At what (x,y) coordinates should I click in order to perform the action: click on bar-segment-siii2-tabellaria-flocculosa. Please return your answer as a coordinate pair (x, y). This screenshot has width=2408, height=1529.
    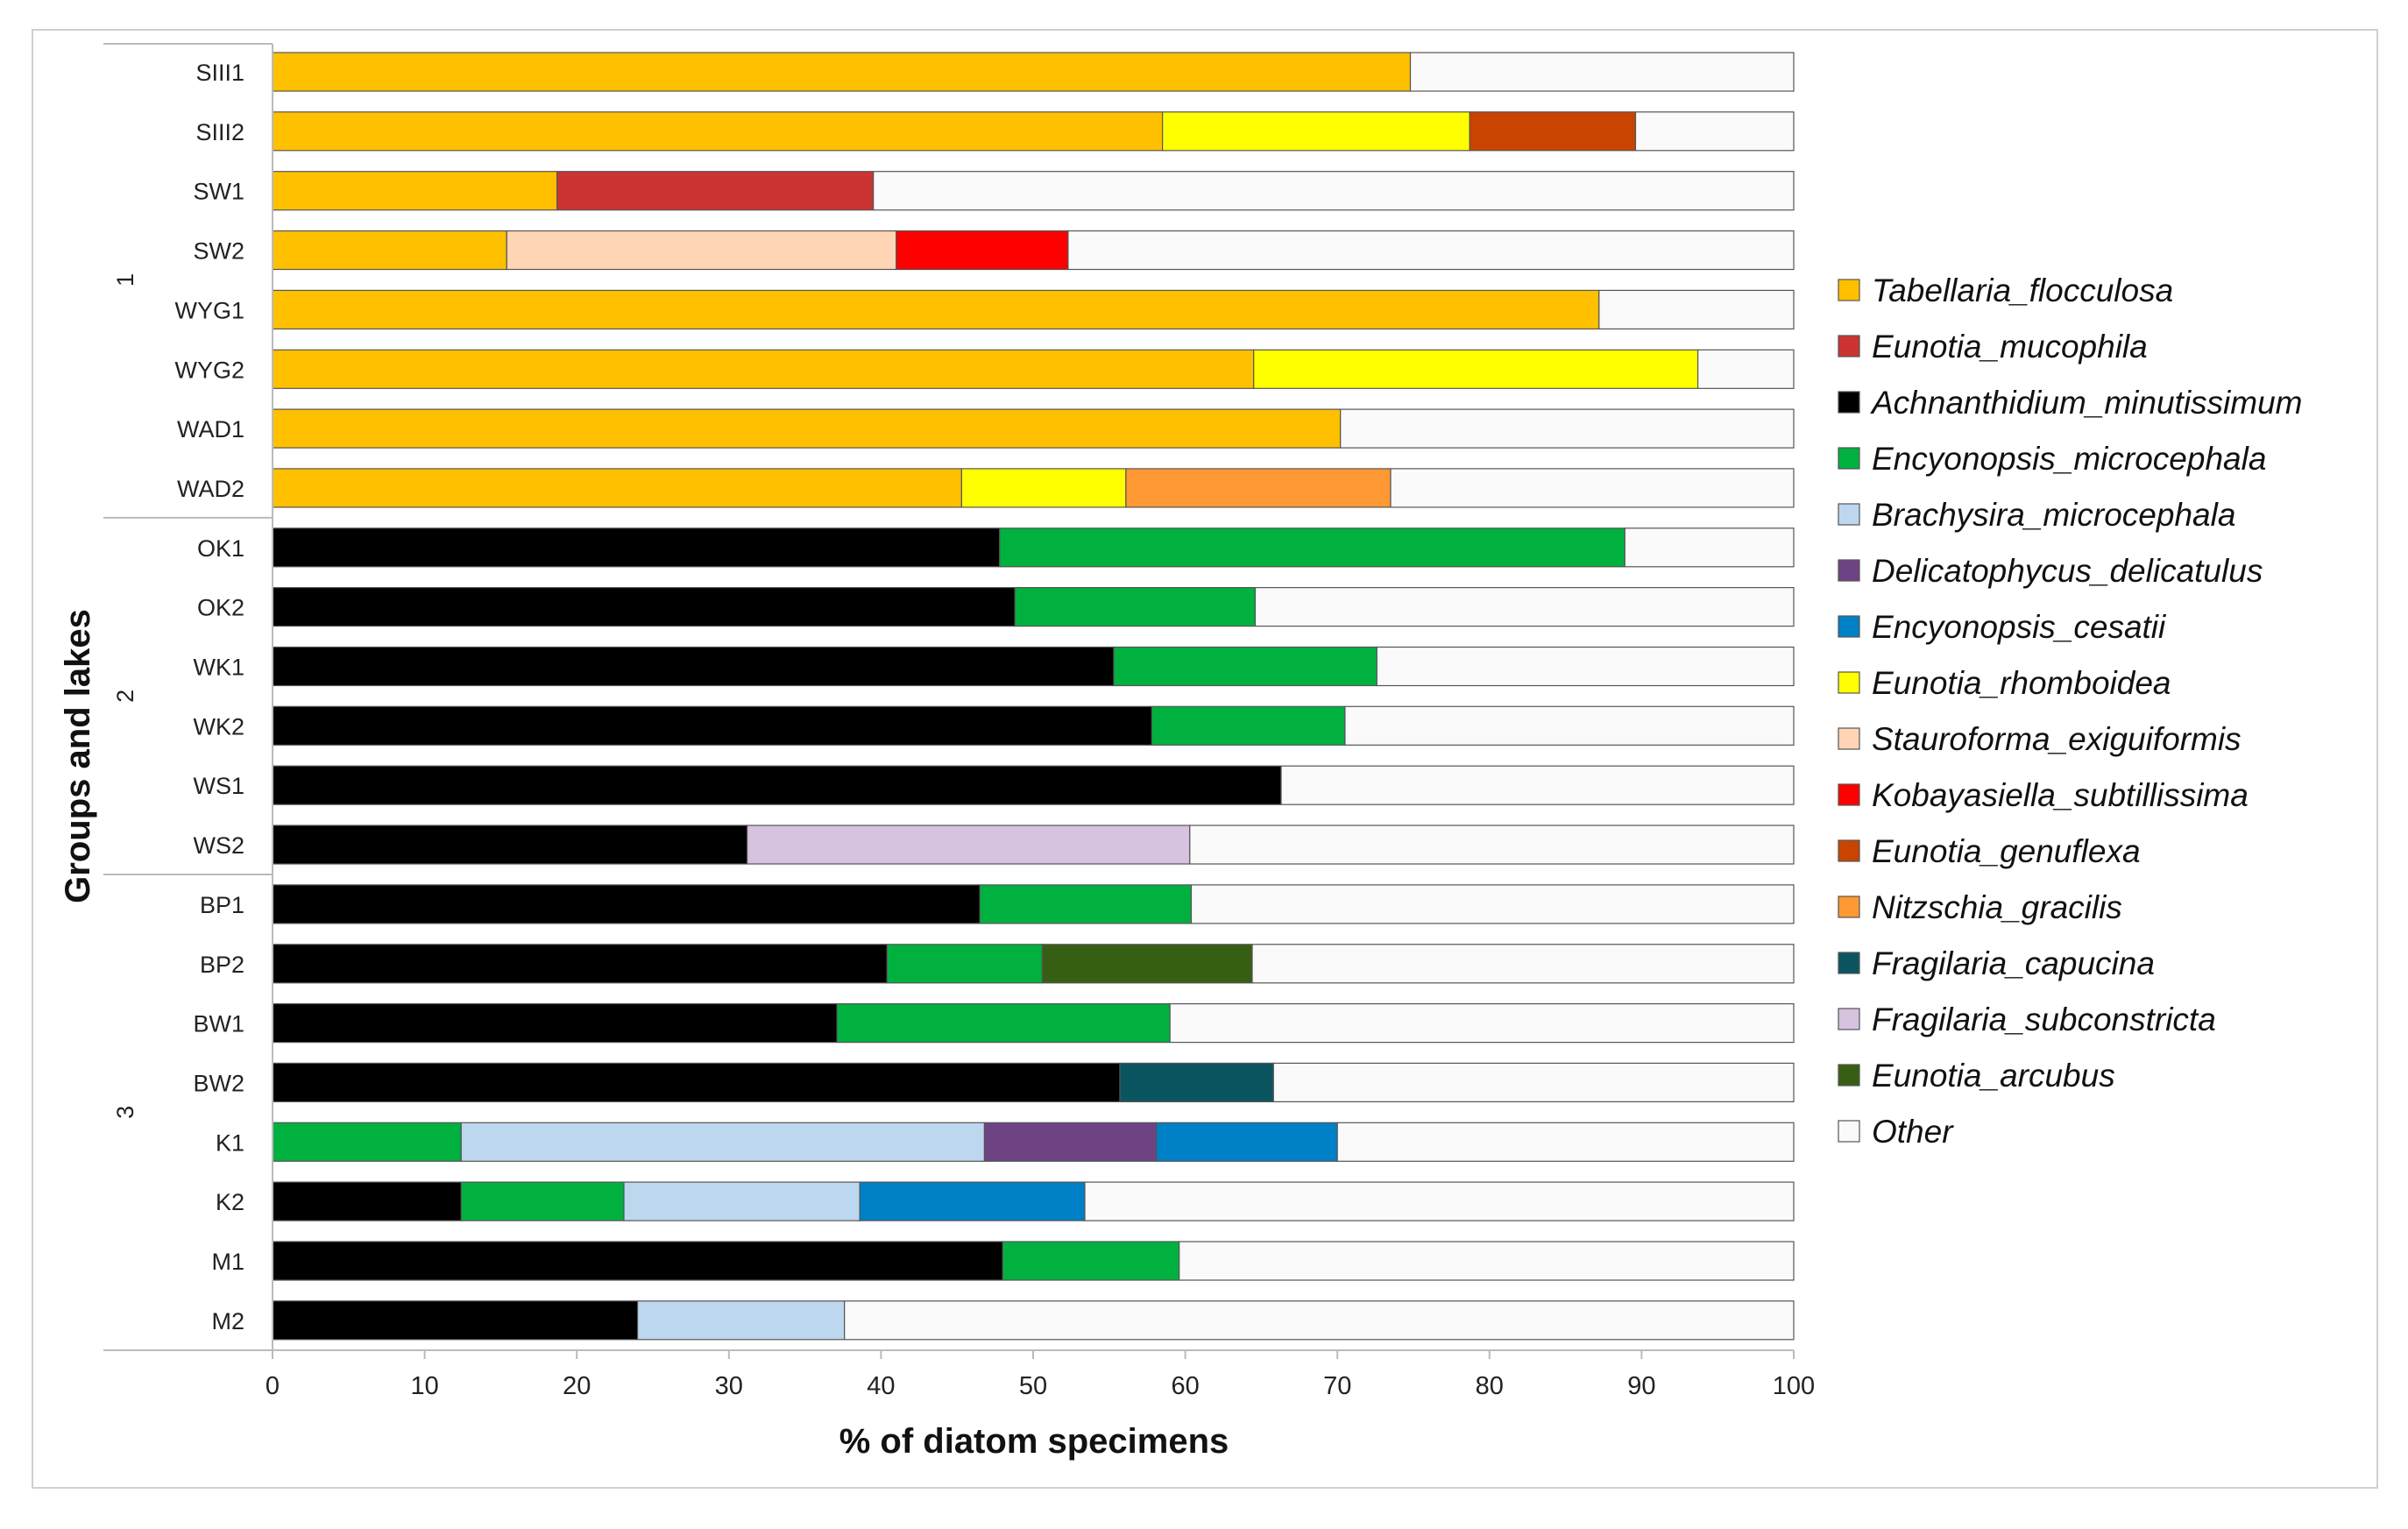
    Looking at the image, I should click on (718, 132).